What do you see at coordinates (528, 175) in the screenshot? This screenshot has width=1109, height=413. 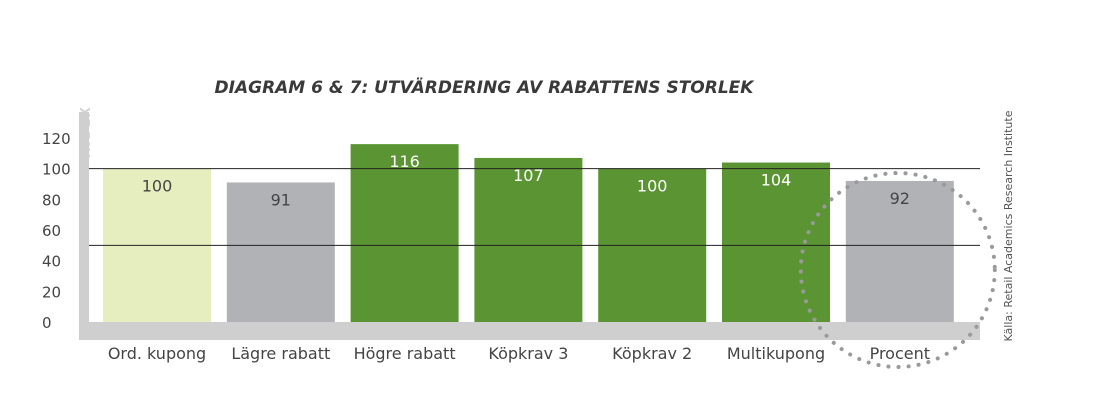 I see `bar-value-label: 107` at bounding box center [528, 175].